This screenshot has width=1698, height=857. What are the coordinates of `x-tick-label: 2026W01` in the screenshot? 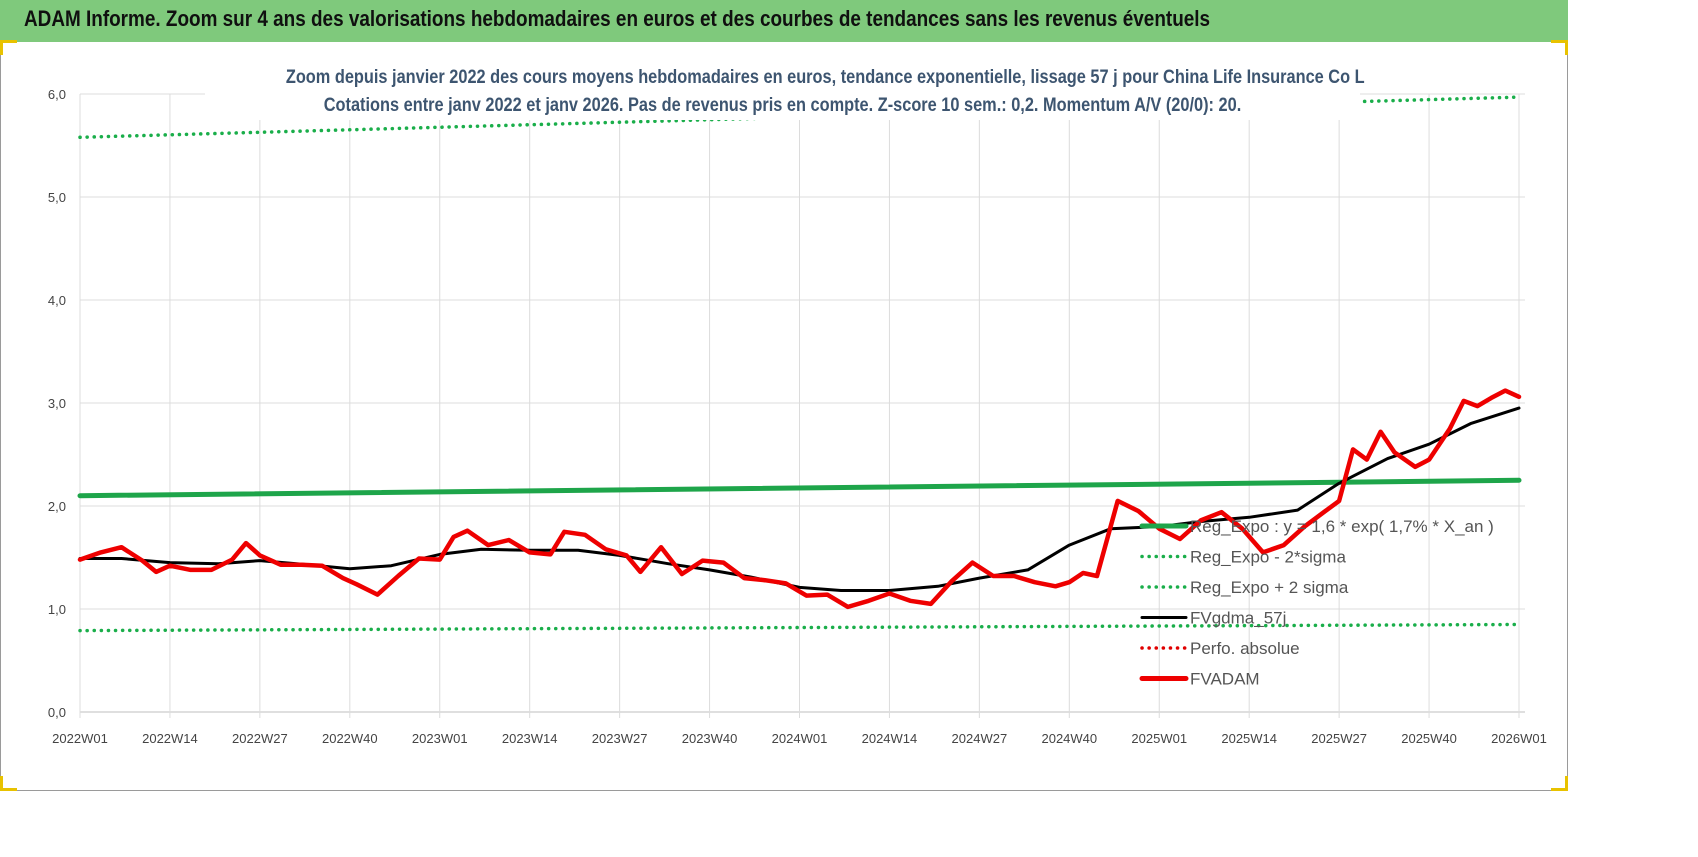 It's located at (1519, 738).